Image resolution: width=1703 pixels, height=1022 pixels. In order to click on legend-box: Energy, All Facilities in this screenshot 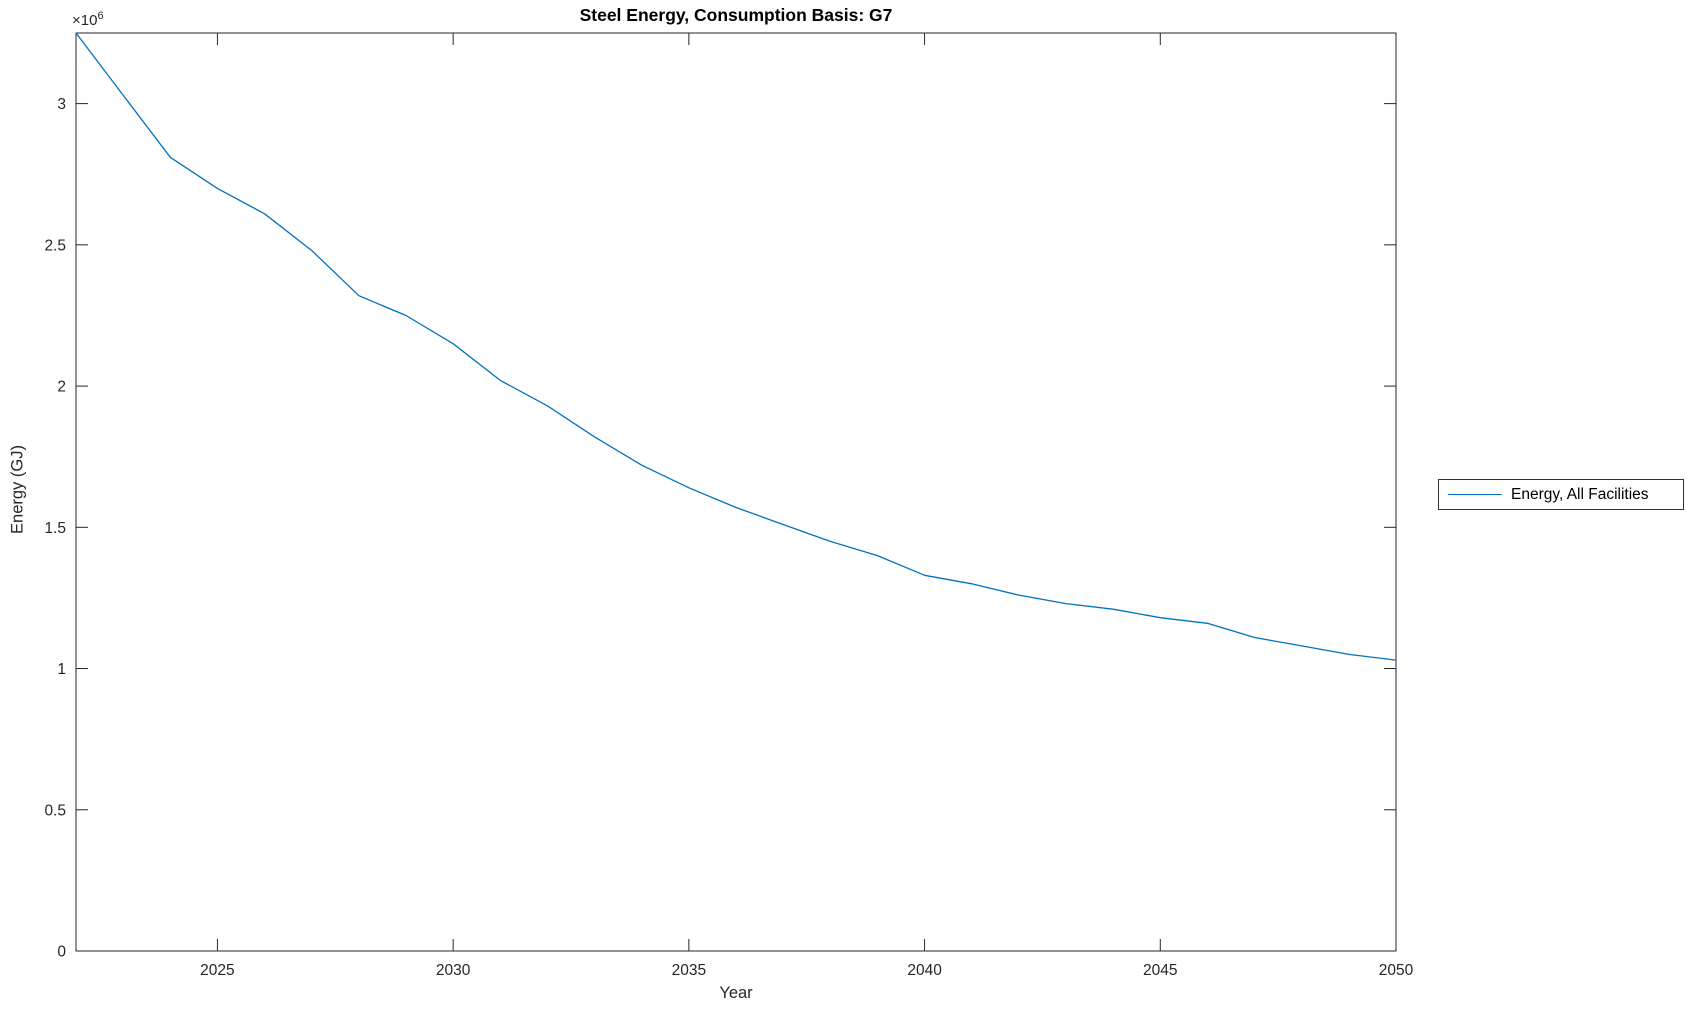, I will do `click(1561, 494)`.